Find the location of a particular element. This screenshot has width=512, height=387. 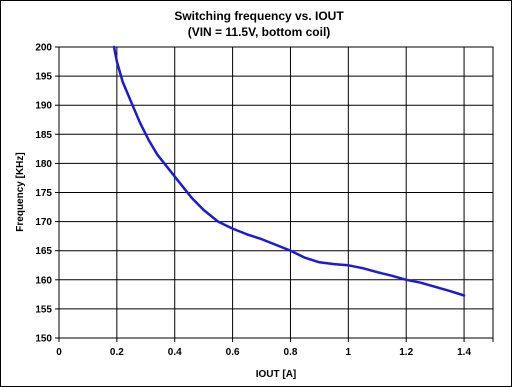

y-tick-label: 155 is located at coordinates (43, 309).